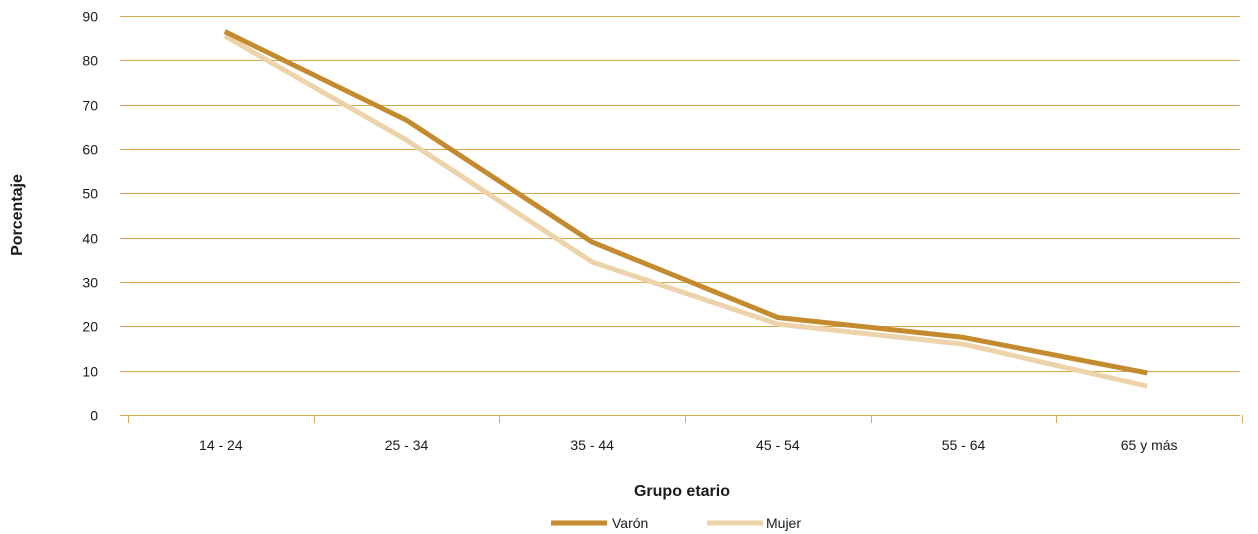  I want to click on x-tick-label: 25 - 34, so click(407, 445).